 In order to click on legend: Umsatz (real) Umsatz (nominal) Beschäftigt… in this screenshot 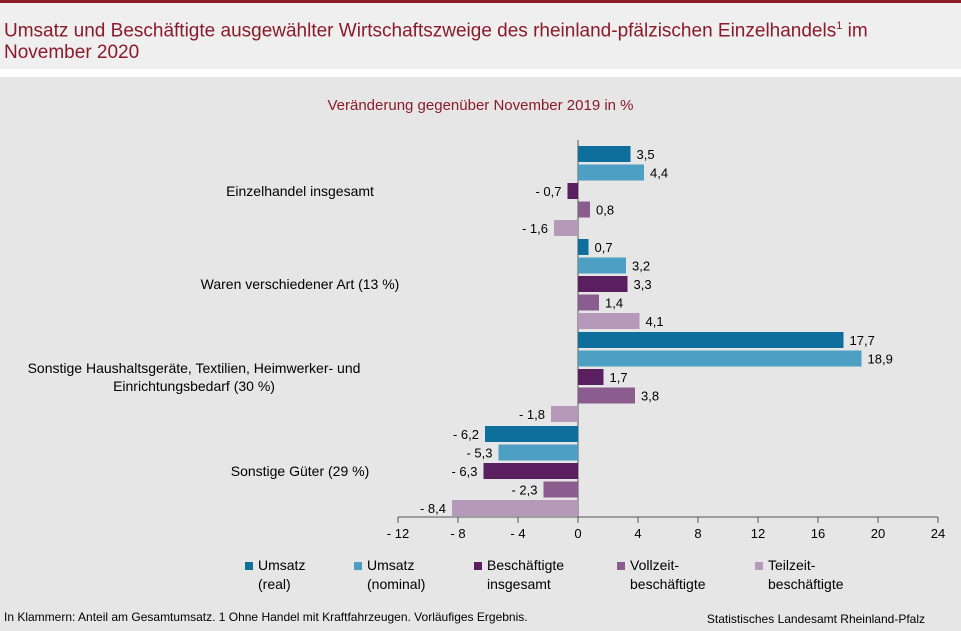, I will do `click(480, 576)`.